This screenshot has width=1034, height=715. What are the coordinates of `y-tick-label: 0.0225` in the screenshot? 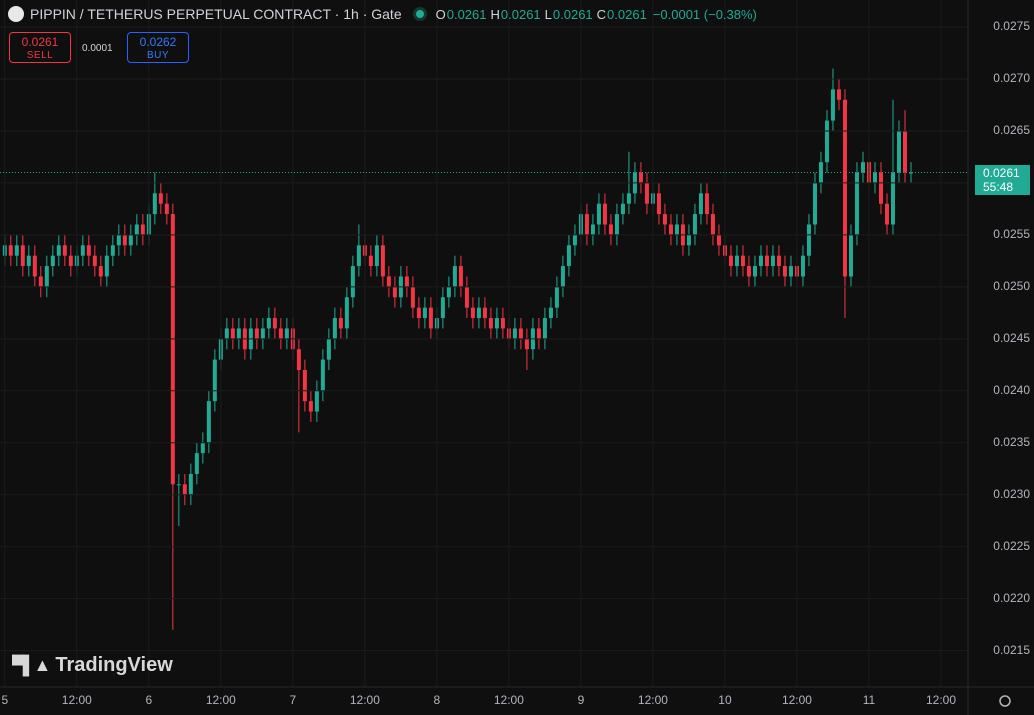 It's located at (1011, 546).